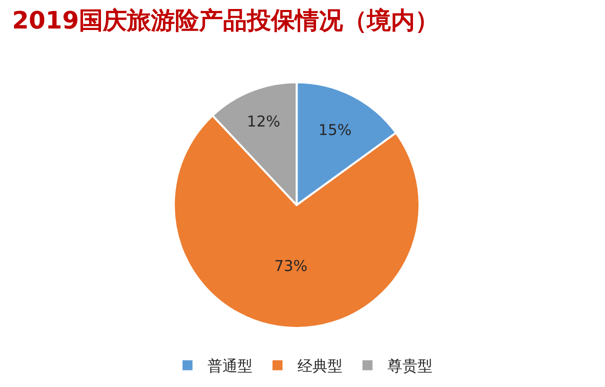 The image size is (605, 387). I want to click on data-label: 73%, so click(291, 266).